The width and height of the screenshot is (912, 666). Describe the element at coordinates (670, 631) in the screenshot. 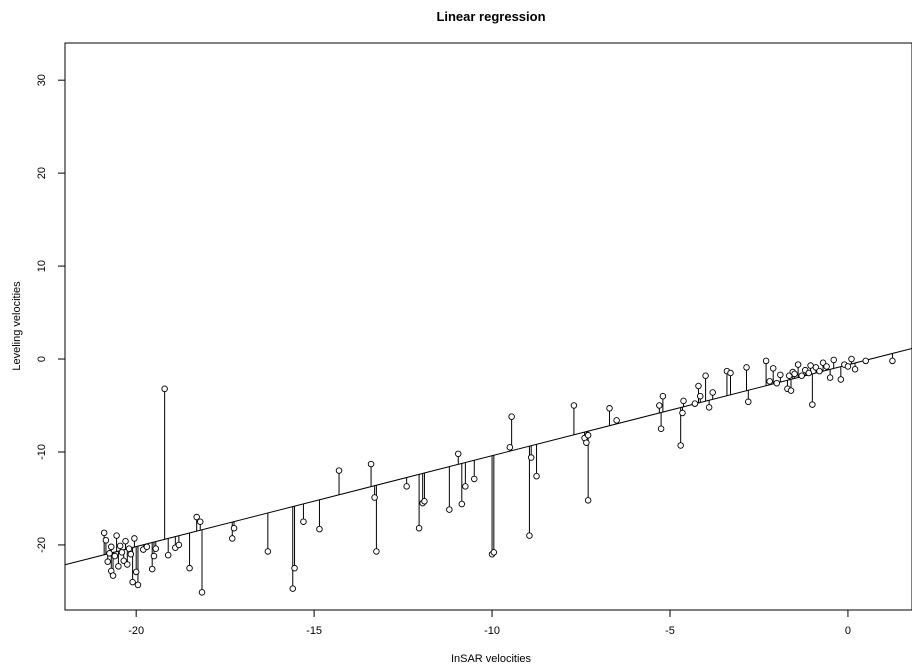

I see `x-tick-label: -5` at that location.